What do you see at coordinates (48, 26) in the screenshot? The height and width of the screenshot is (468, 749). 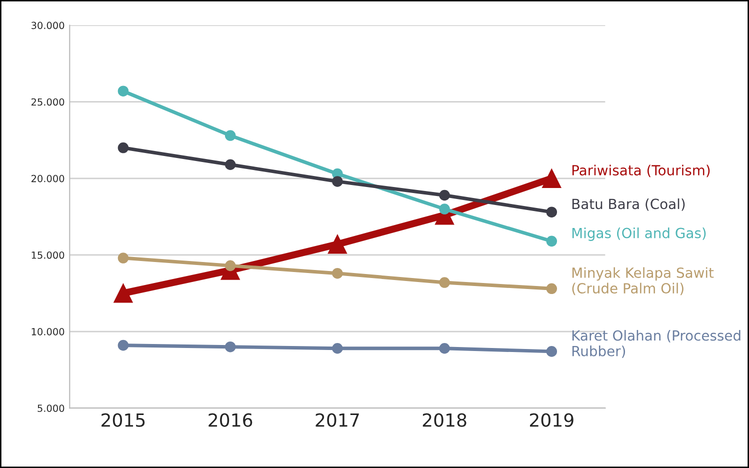 I see `y-tick-label: 30.000` at bounding box center [48, 26].